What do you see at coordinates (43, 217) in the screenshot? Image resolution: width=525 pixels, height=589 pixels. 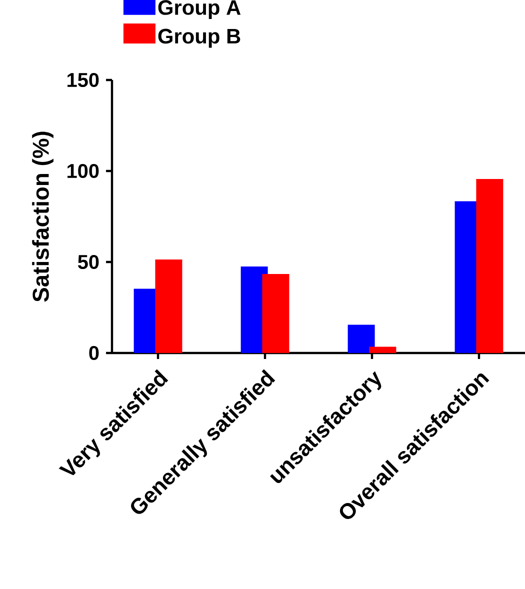 I see `y-axis-title: Satisfaction (%)` at bounding box center [43, 217].